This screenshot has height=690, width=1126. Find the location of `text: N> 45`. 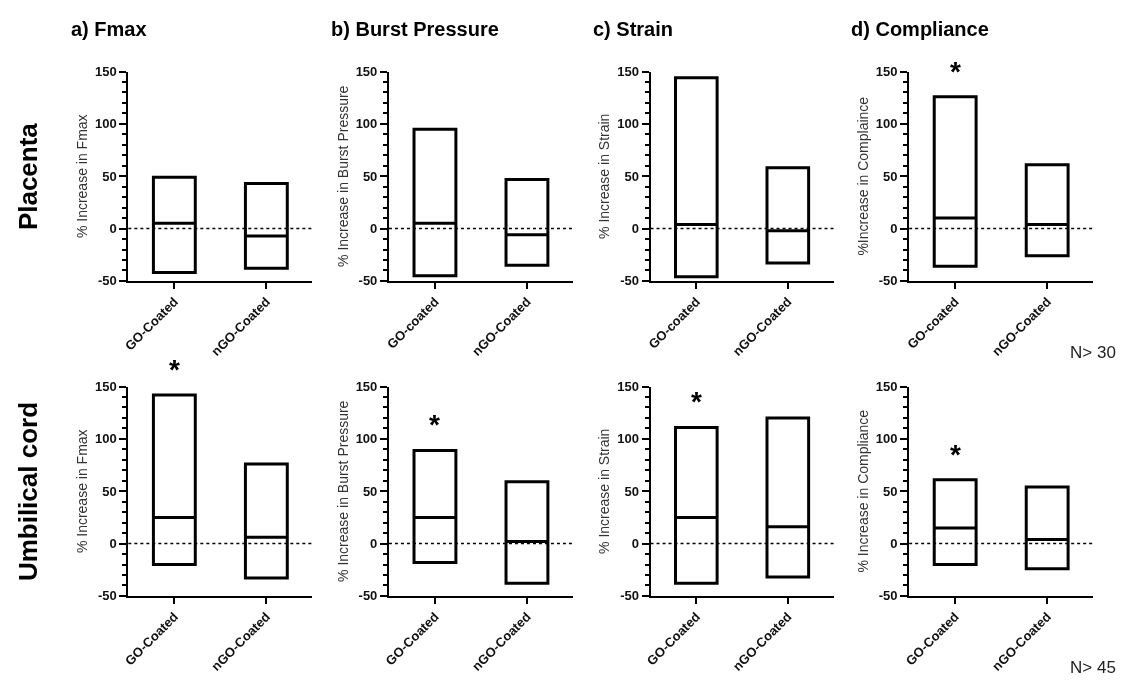

text: N> 45 is located at coordinates (1093, 667).